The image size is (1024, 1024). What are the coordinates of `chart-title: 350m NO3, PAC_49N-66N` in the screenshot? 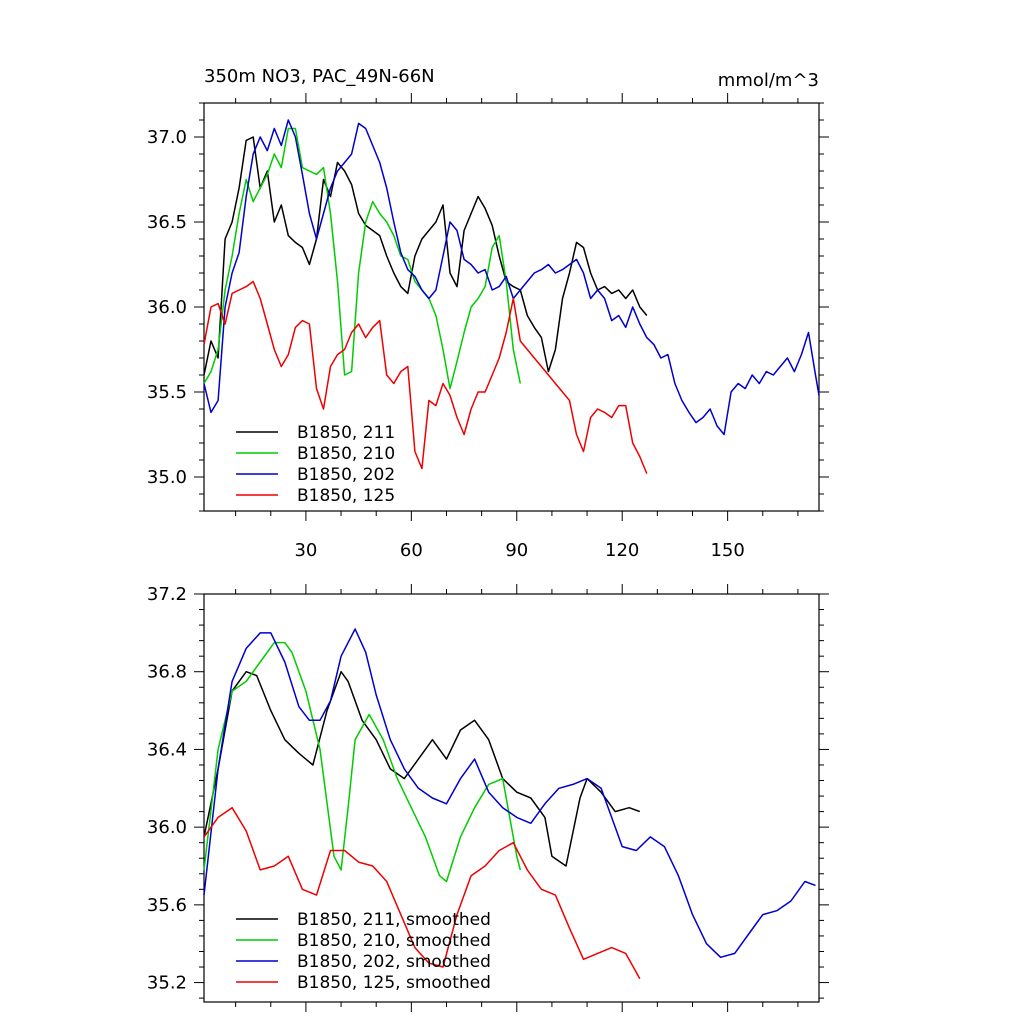 It's located at (319, 76).